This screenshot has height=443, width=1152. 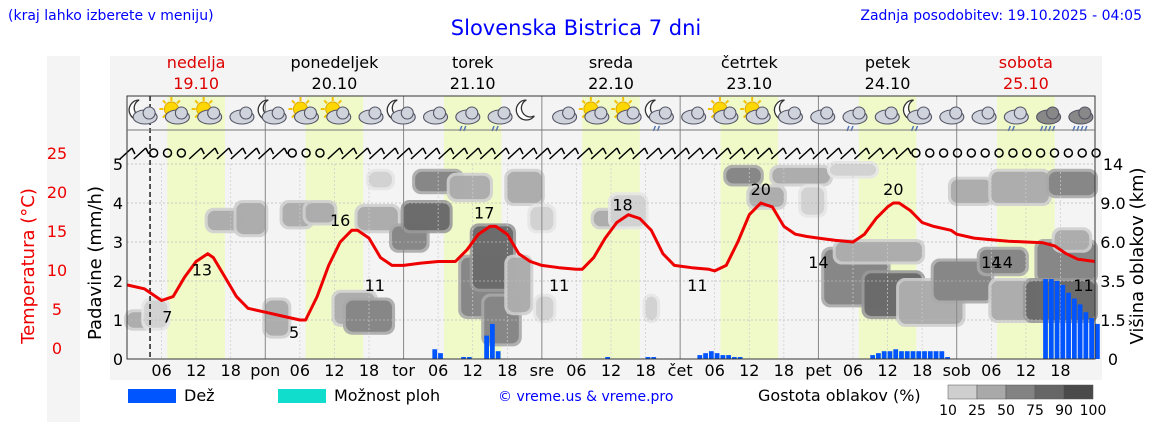 I want to click on density-legend-swatch, so click(x=962, y=392).